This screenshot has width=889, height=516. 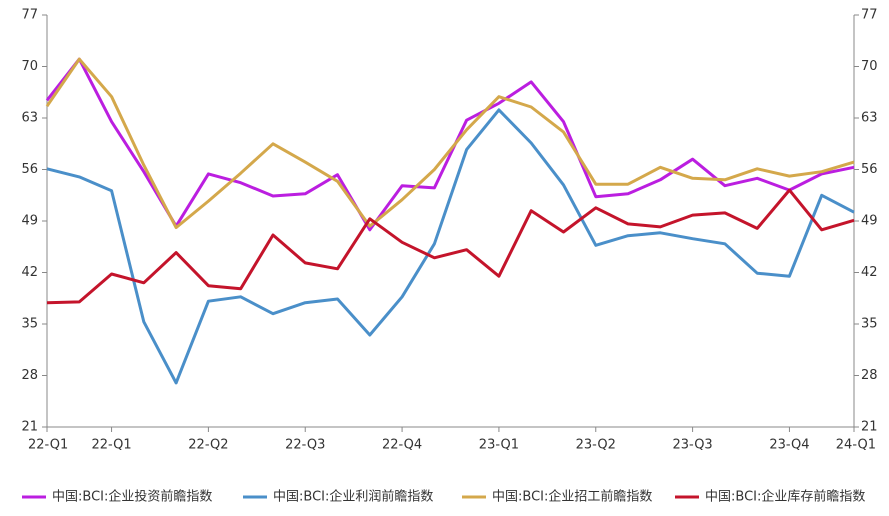 What do you see at coordinates (402, 445) in the screenshot?
I see `x-tick-label: 22-Q4` at bounding box center [402, 445].